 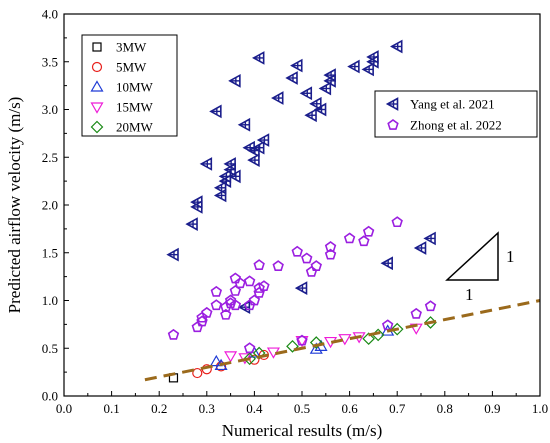 I want to click on x-tick-label: 0.2, so click(x=159, y=408).